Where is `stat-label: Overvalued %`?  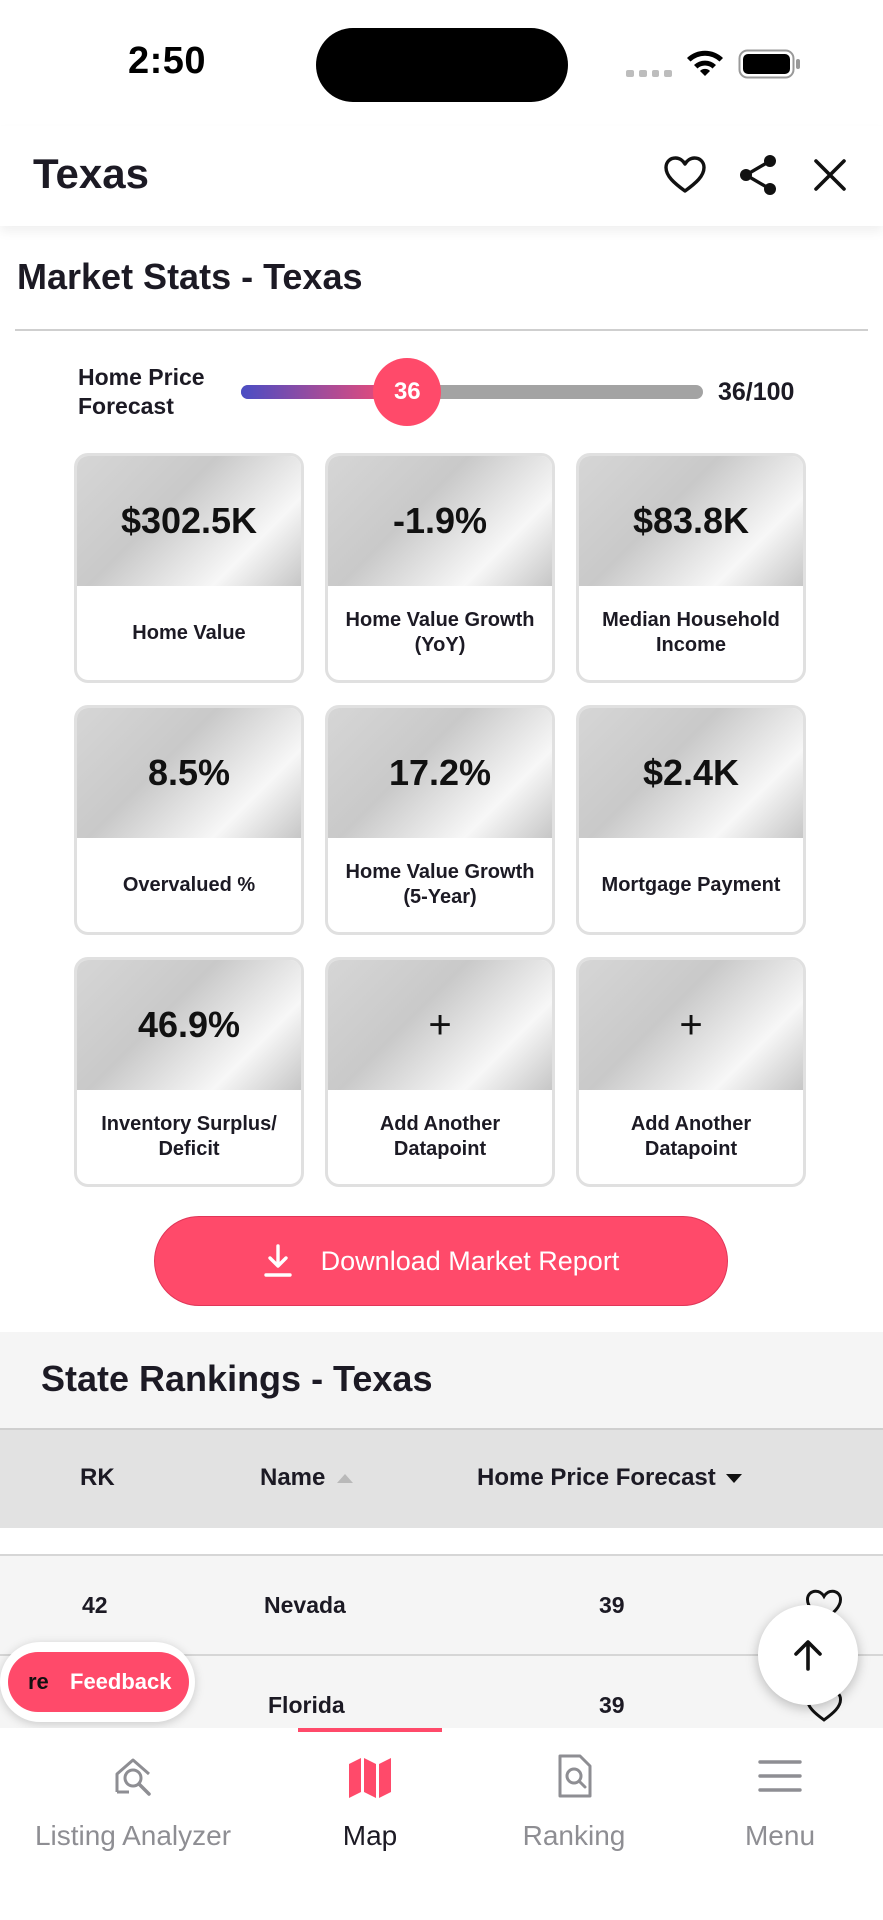 stat-label: Overvalued % is located at coordinates (189, 884).